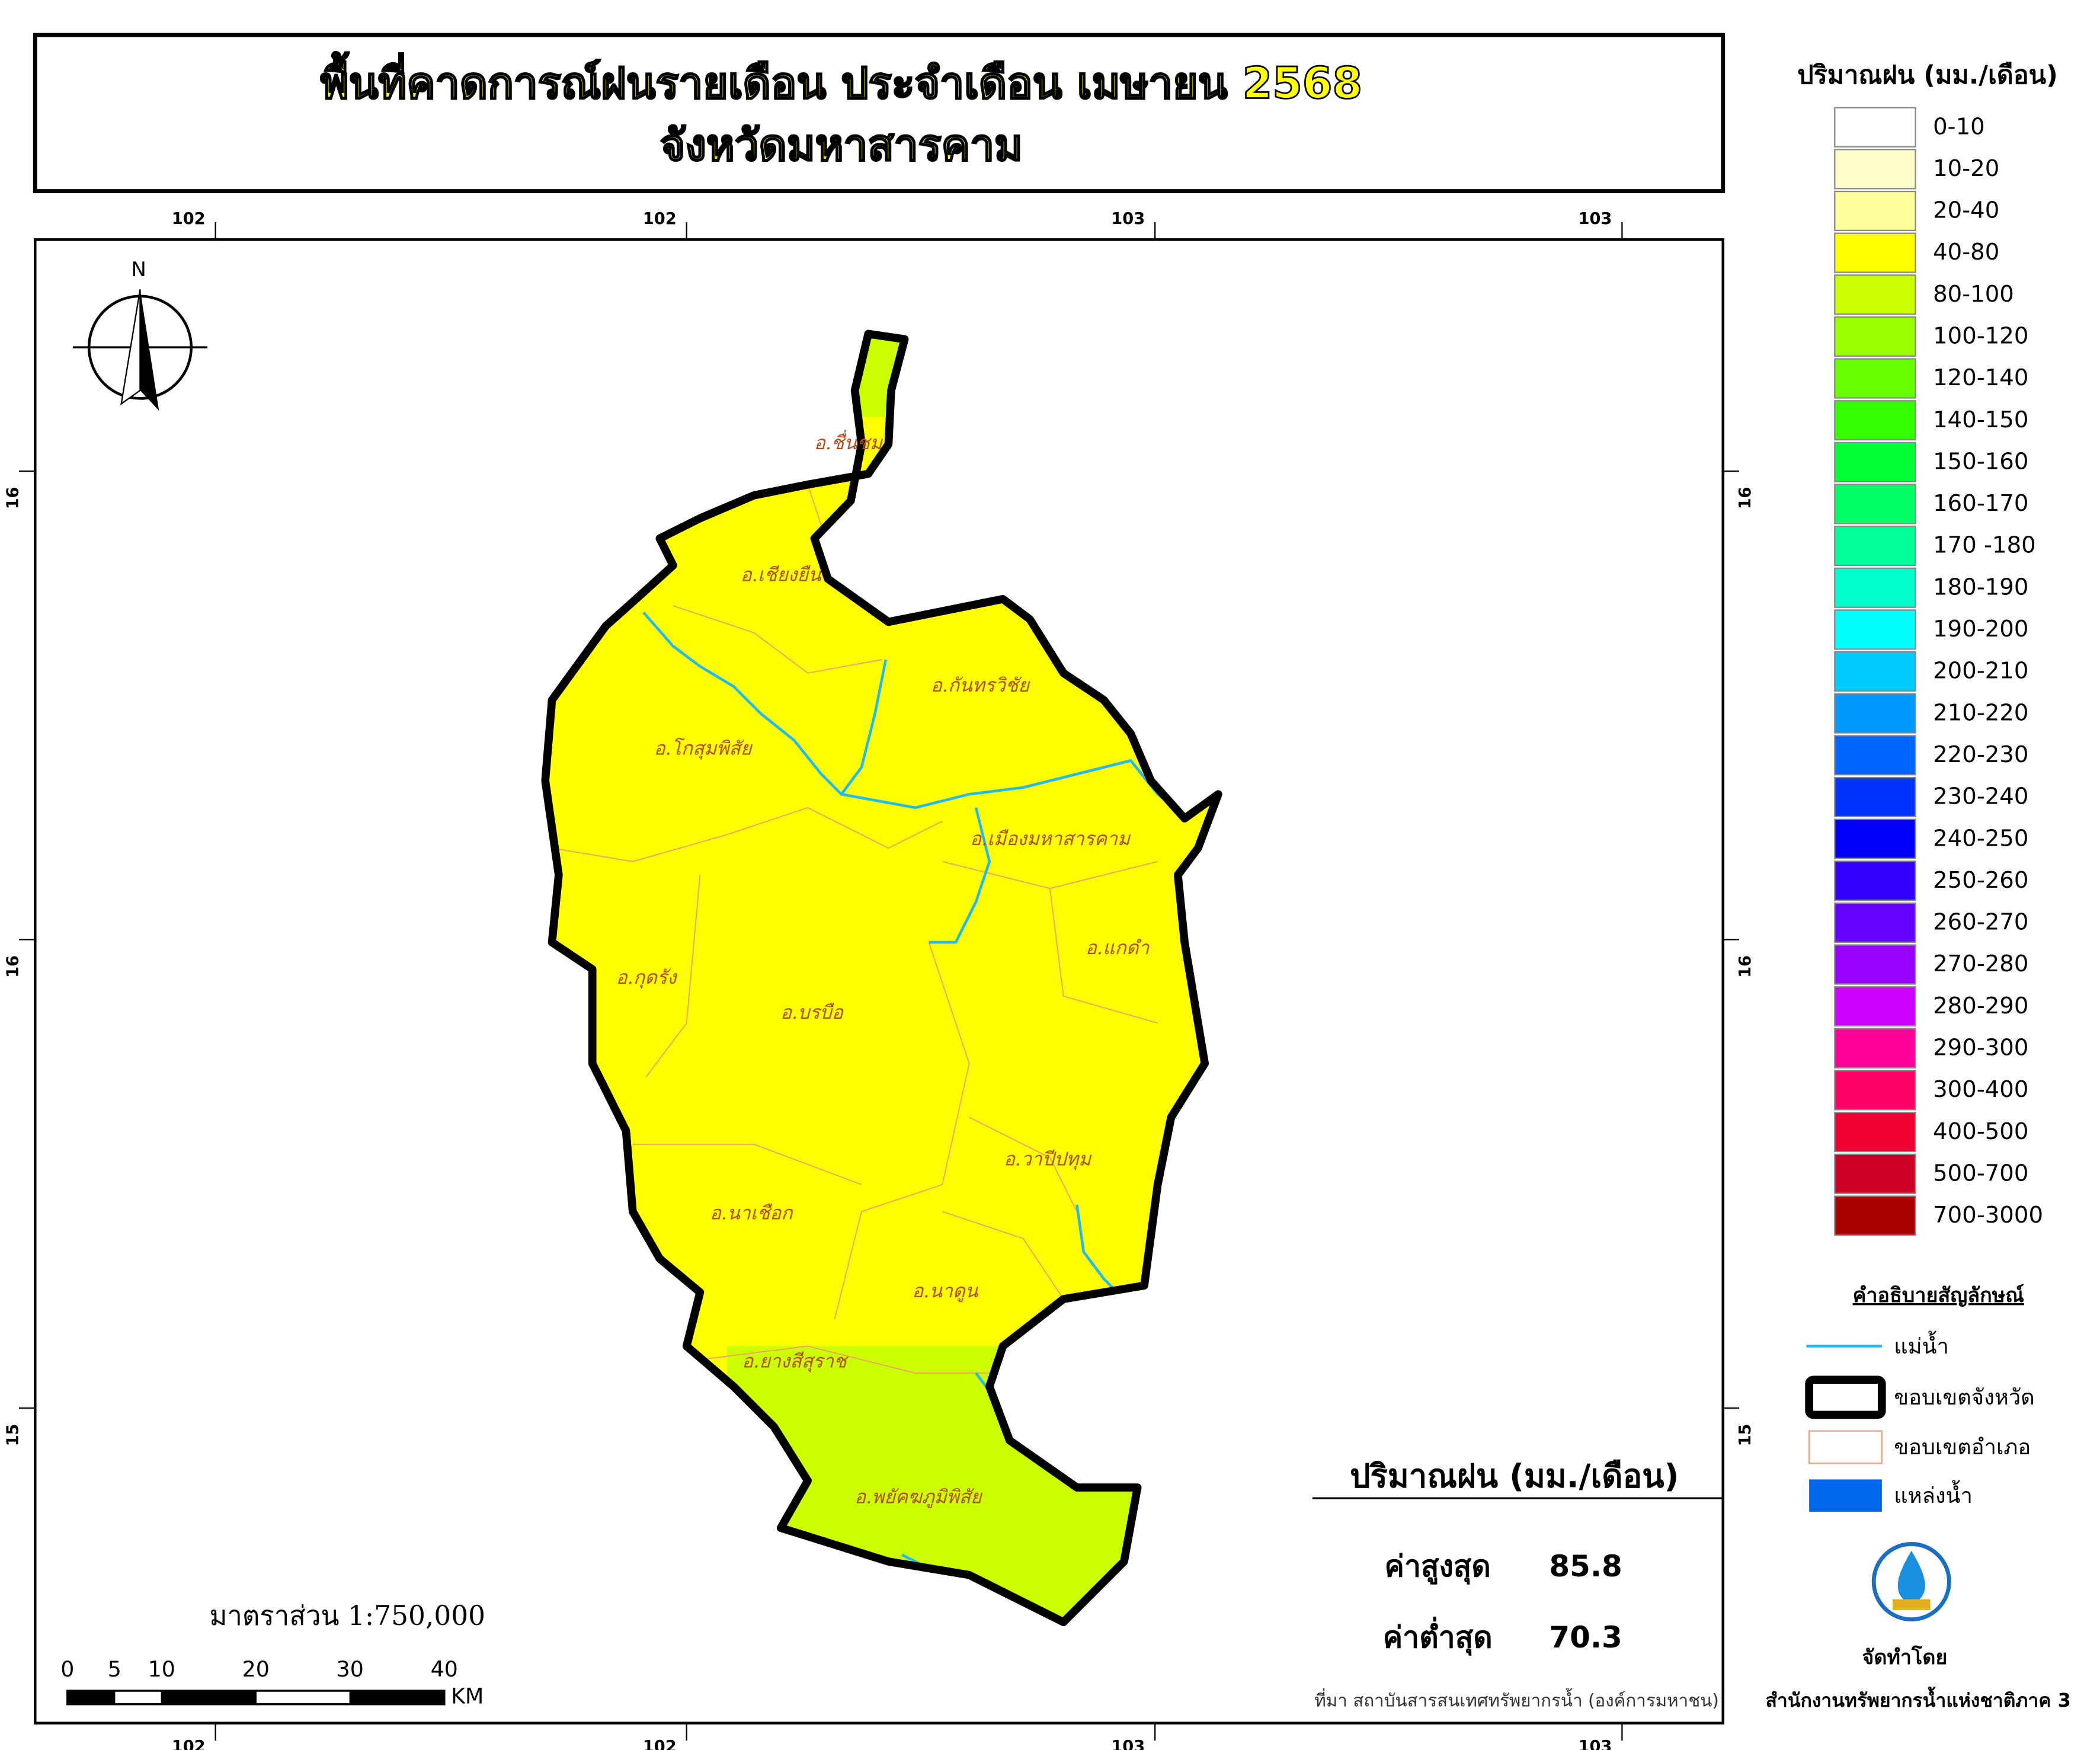 This screenshot has height=1750, width=2100. What do you see at coordinates (1980, 587) in the screenshot?
I see `legend-label: 180-190` at bounding box center [1980, 587].